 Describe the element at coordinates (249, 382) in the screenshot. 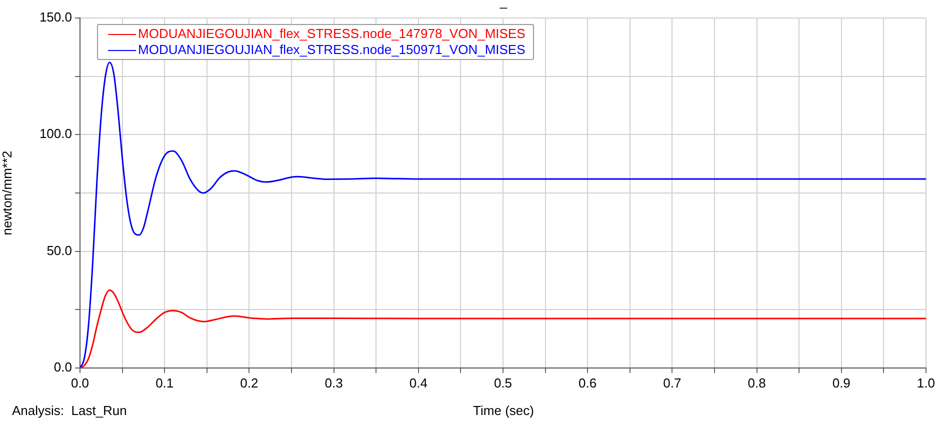

I see `x-tick-label: 0.2` at that location.